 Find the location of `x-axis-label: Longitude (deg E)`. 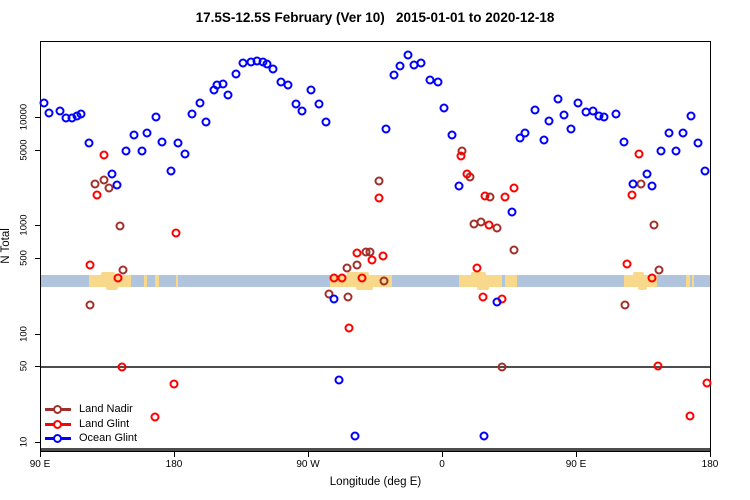

x-axis-label: Longitude (deg E) is located at coordinates (375, 482).